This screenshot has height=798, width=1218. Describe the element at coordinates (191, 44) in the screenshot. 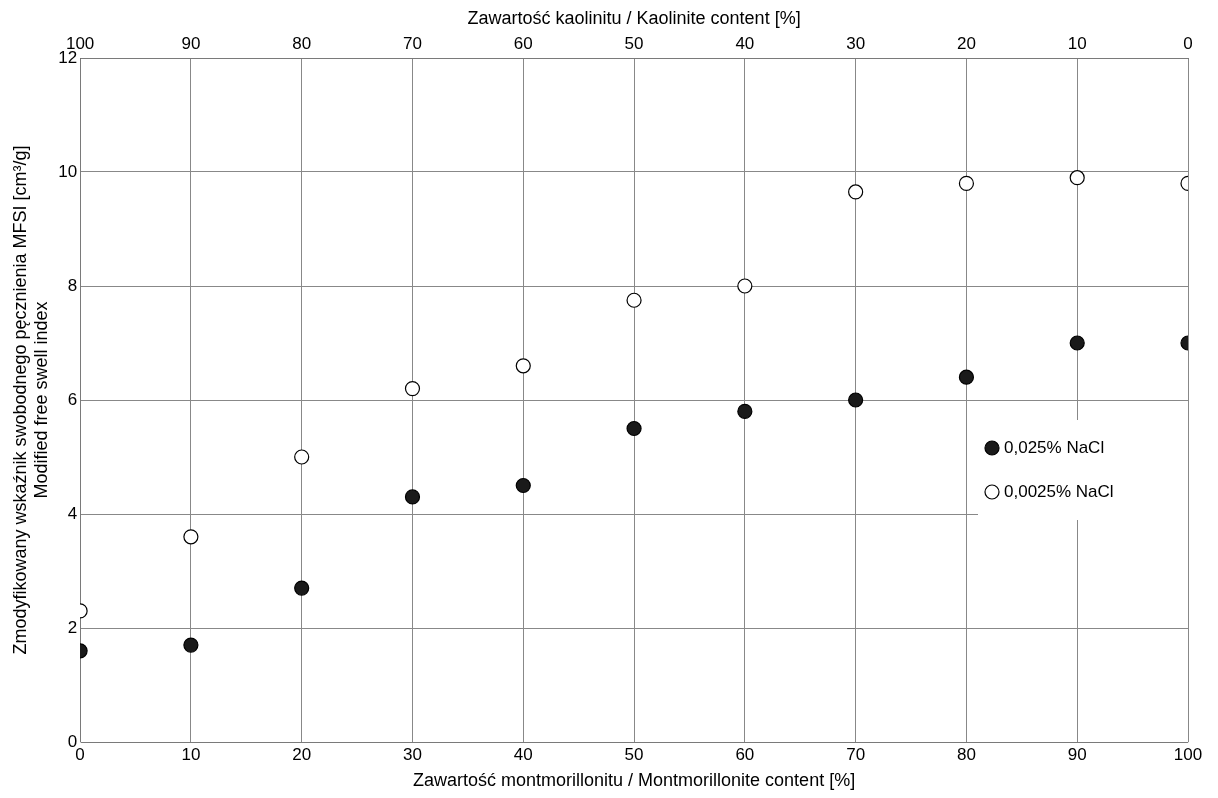

I see `x2-tick-label: 90` at that location.